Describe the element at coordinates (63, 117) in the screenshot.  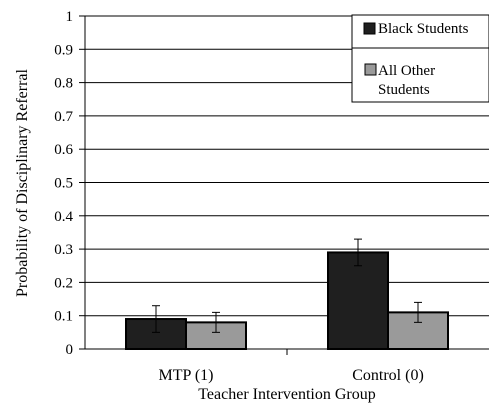
I see `y-tick-label: 0.7` at that location.